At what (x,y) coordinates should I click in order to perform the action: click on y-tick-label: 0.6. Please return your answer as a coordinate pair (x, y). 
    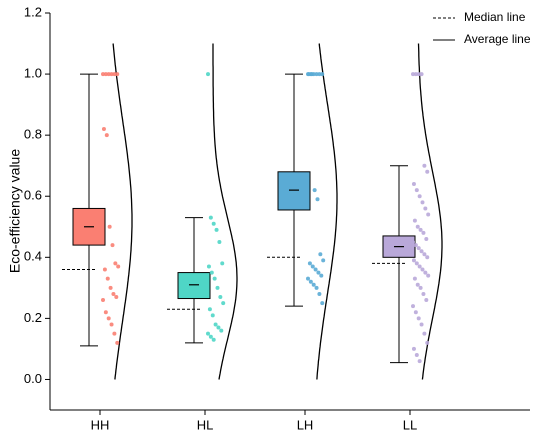
    Looking at the image, I should click on (33, 195).